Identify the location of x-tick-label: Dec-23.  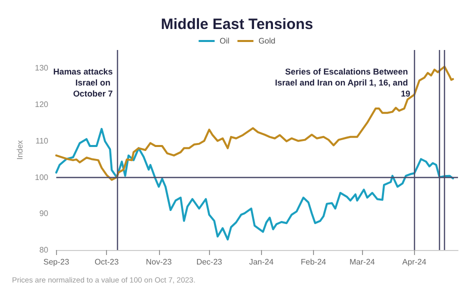
(209, 262).